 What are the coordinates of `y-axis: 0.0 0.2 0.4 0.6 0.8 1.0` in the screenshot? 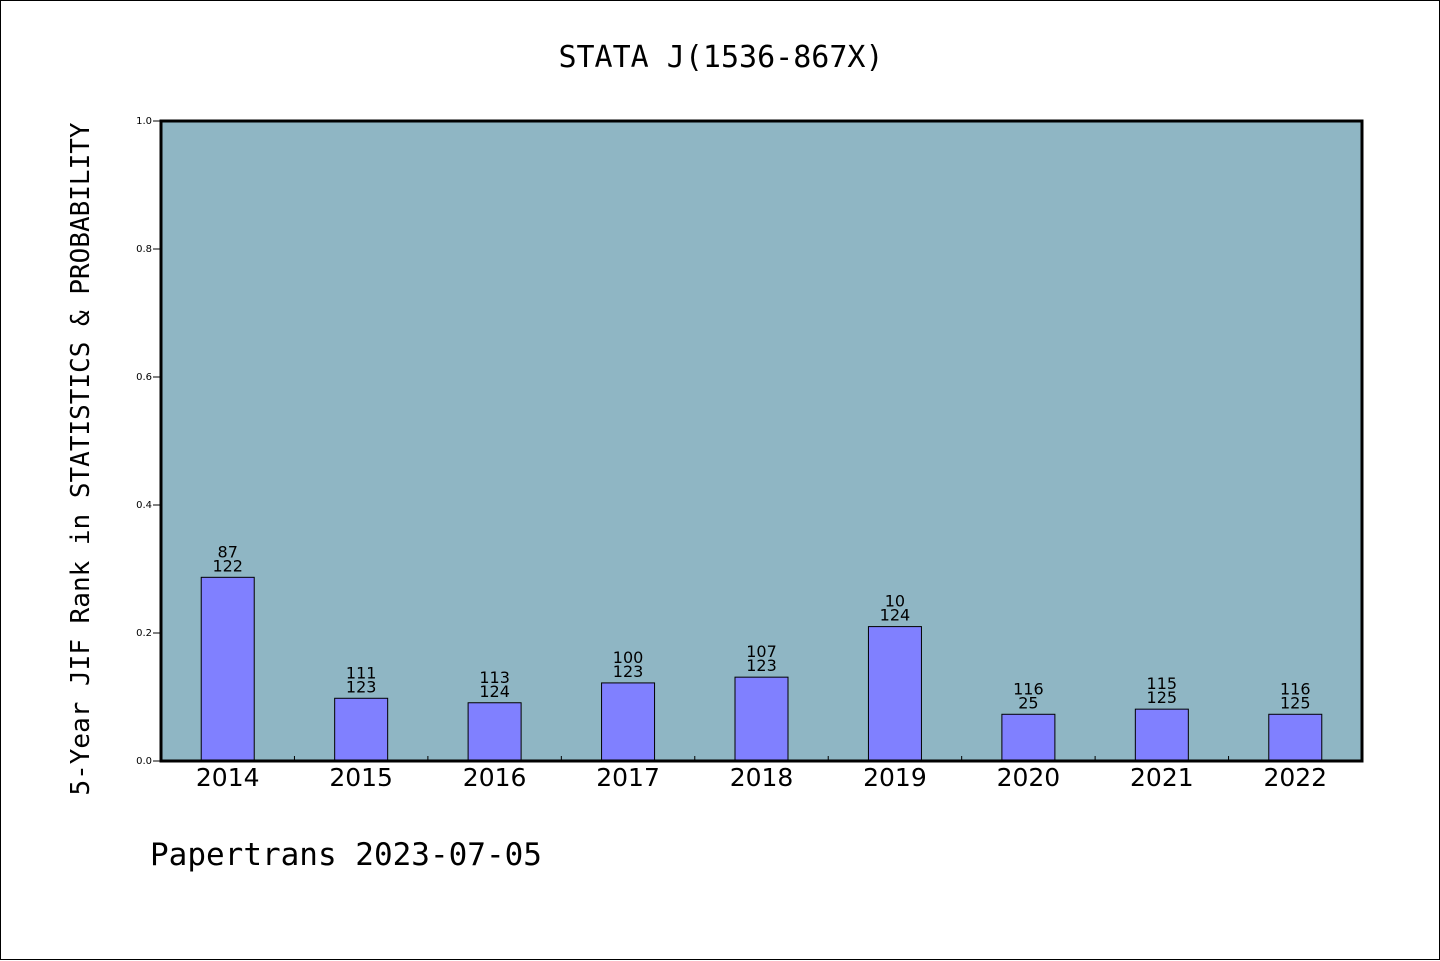 It's located at (148, 441).